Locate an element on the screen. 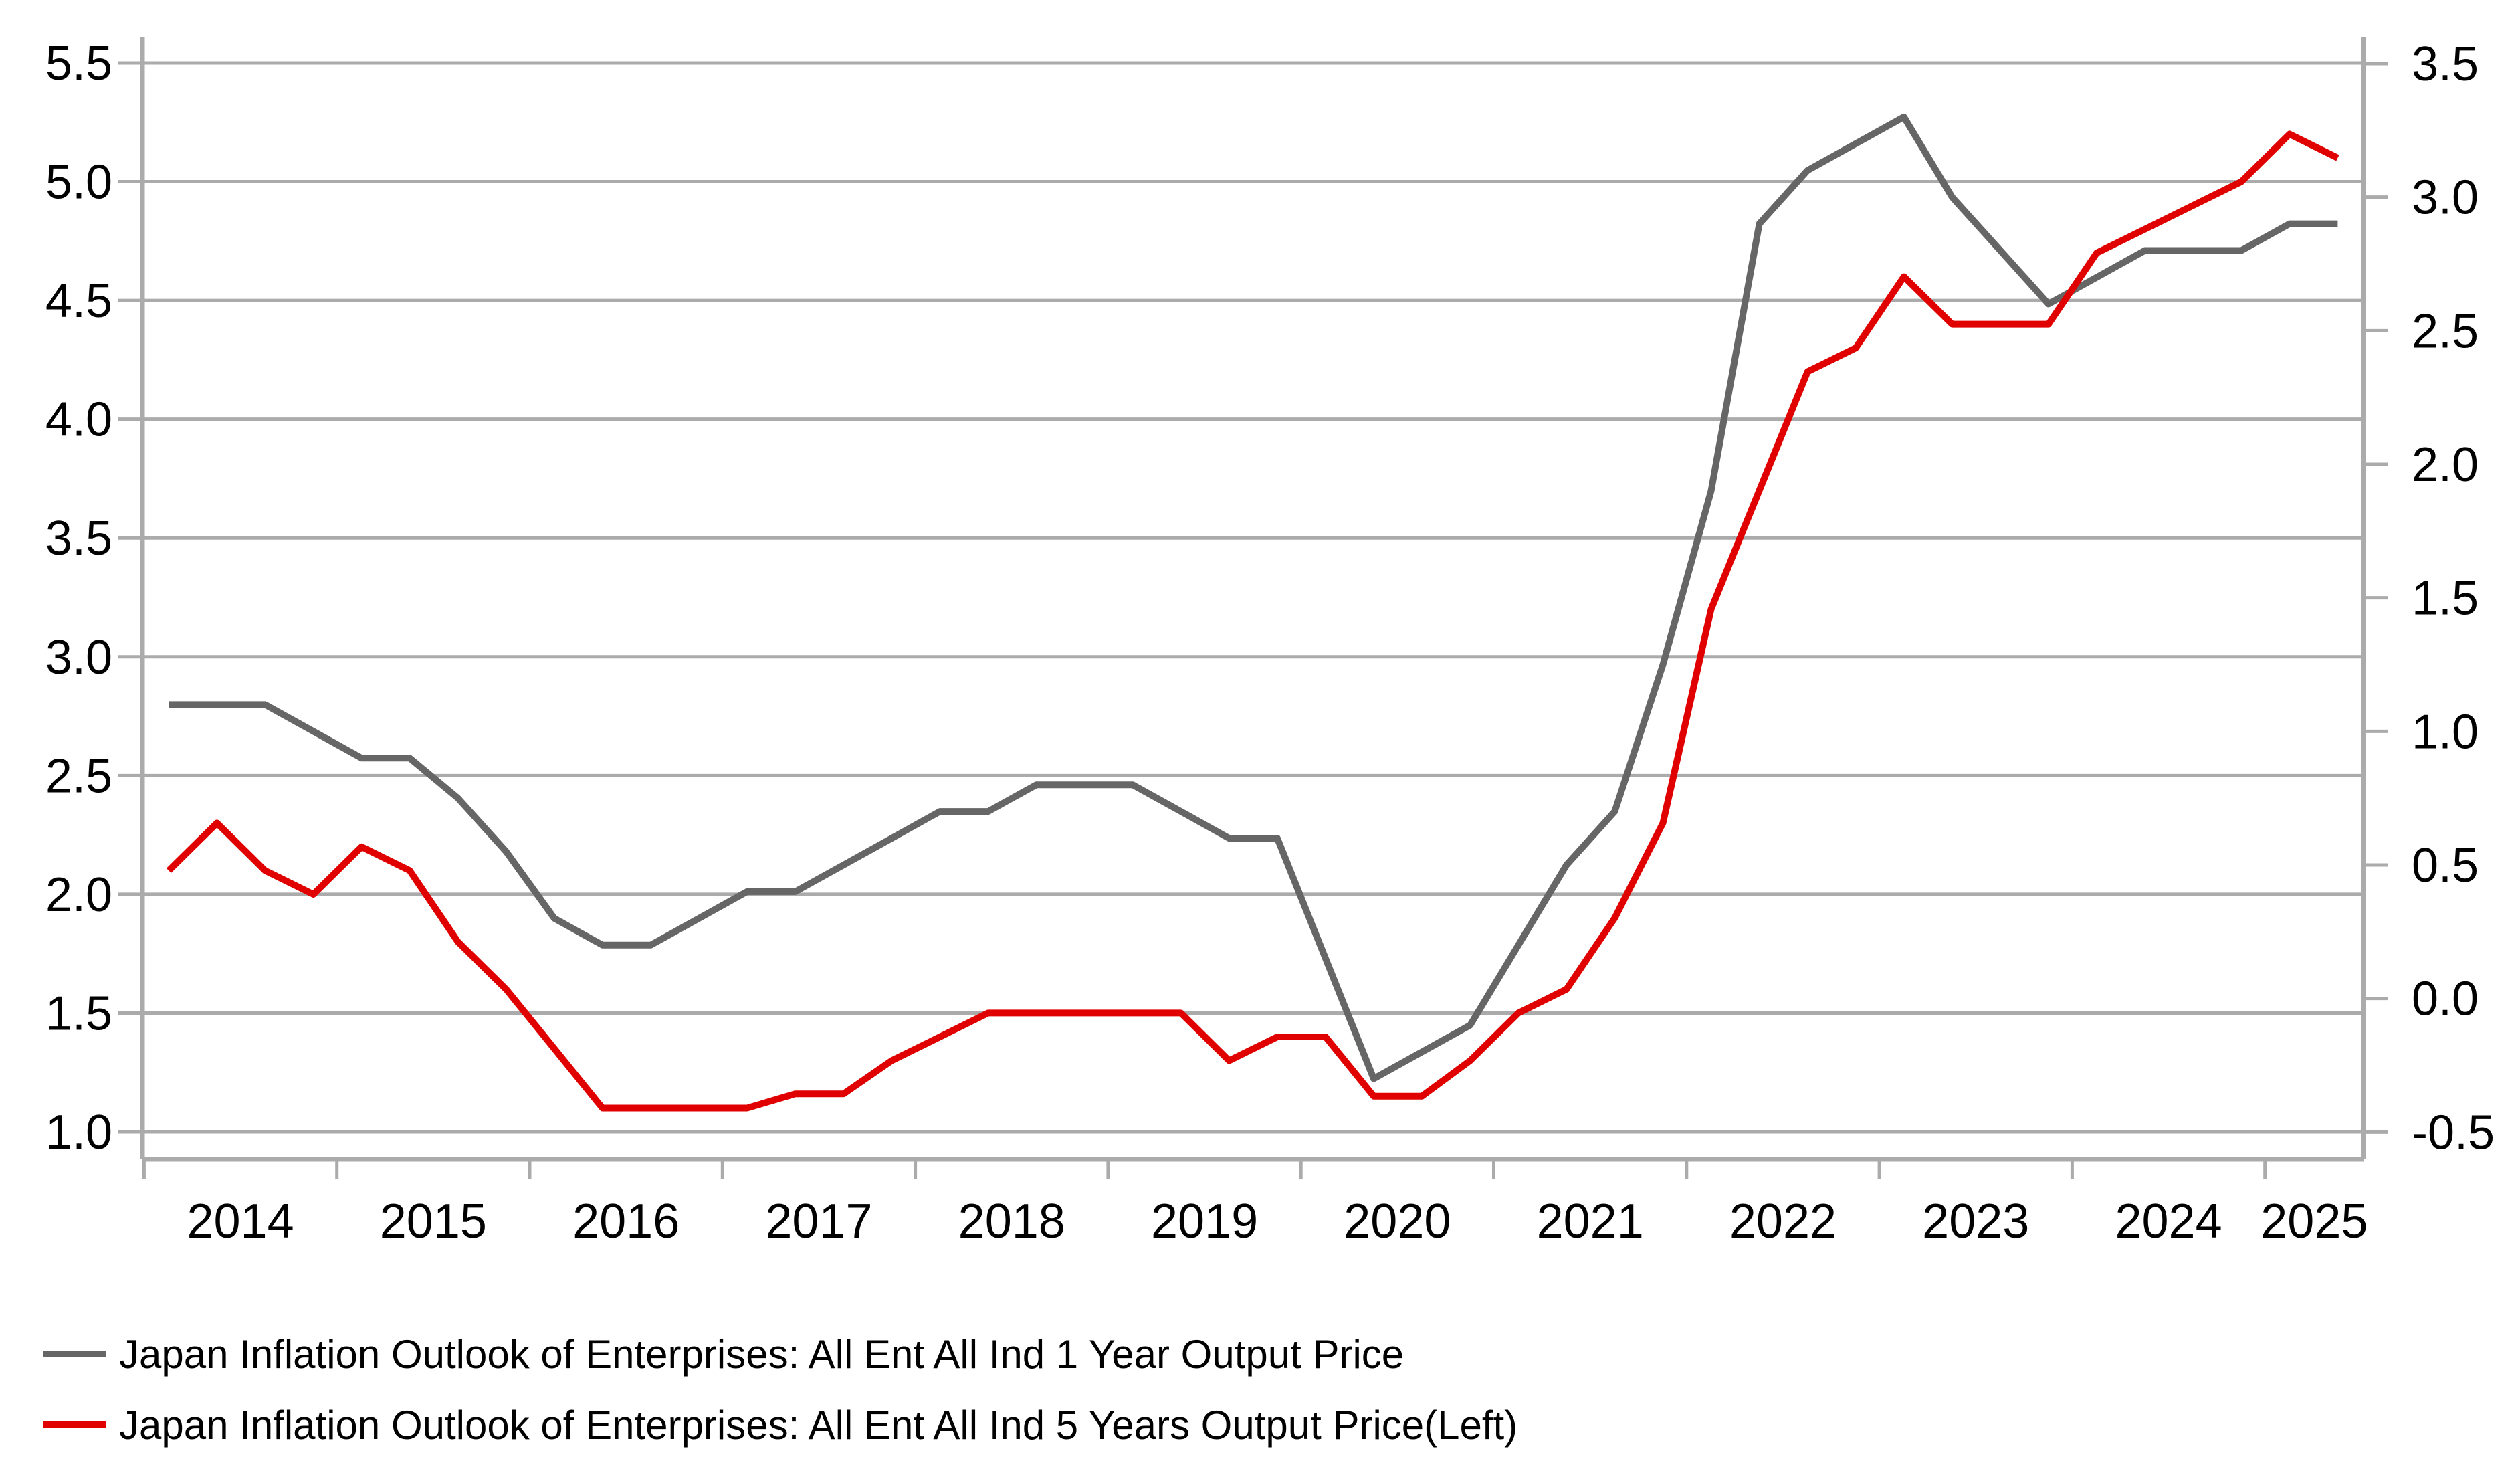  y-axis-label-right: 1.0 is located at coordinates (2445, 732).